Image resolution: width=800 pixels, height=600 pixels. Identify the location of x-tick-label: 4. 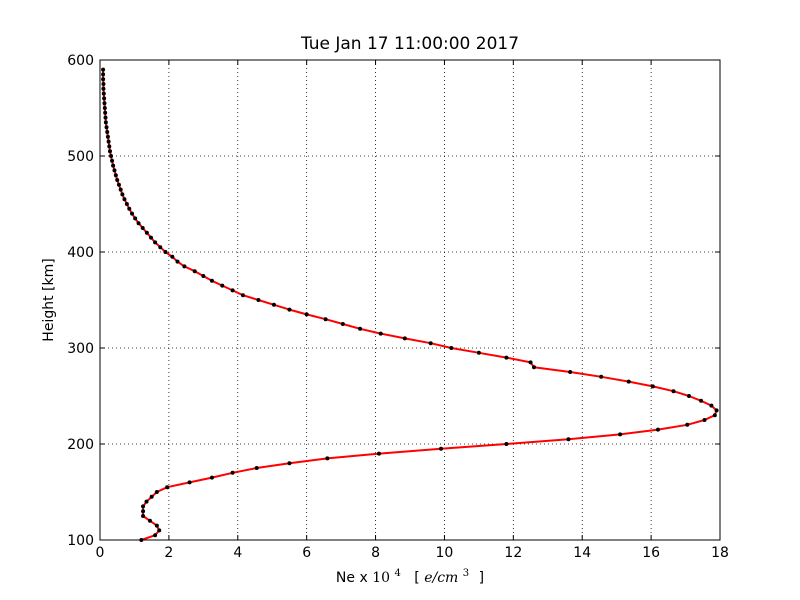
(237, 553).